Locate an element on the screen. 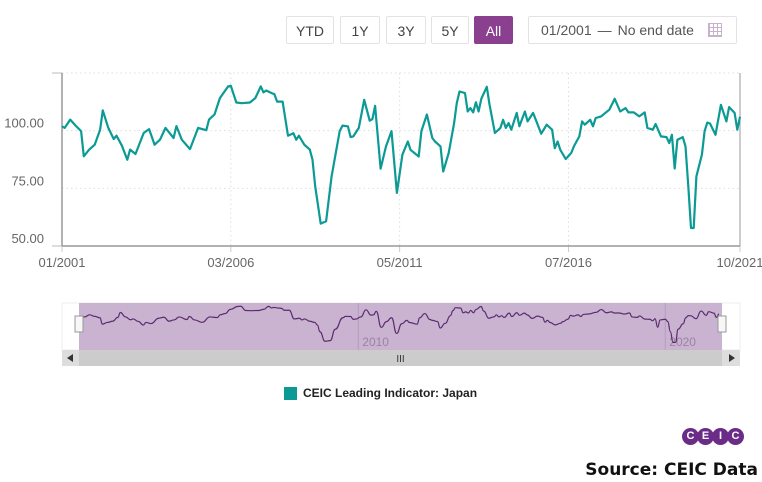  logo-letter: I is located at coordinates (720, 436).